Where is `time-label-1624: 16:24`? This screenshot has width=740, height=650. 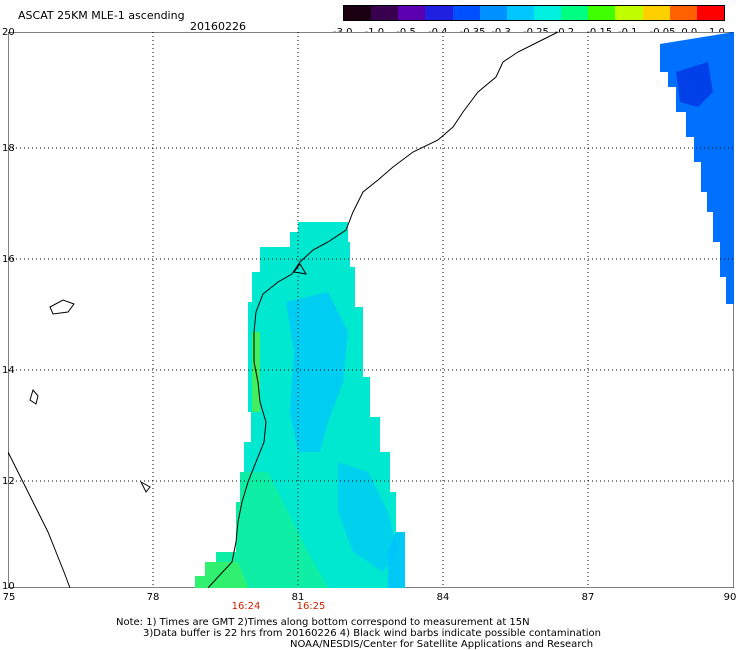 time-label-1624: 16:24 is located at coordinates (246, 606).